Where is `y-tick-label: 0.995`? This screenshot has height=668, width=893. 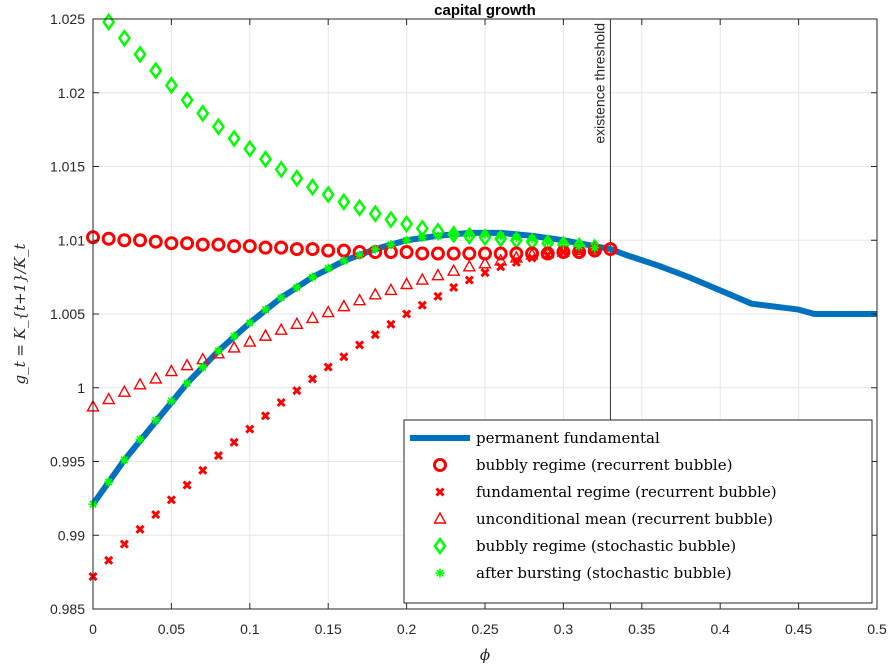
y-tick-label: 0.995 is located at coordinates (67, 462).